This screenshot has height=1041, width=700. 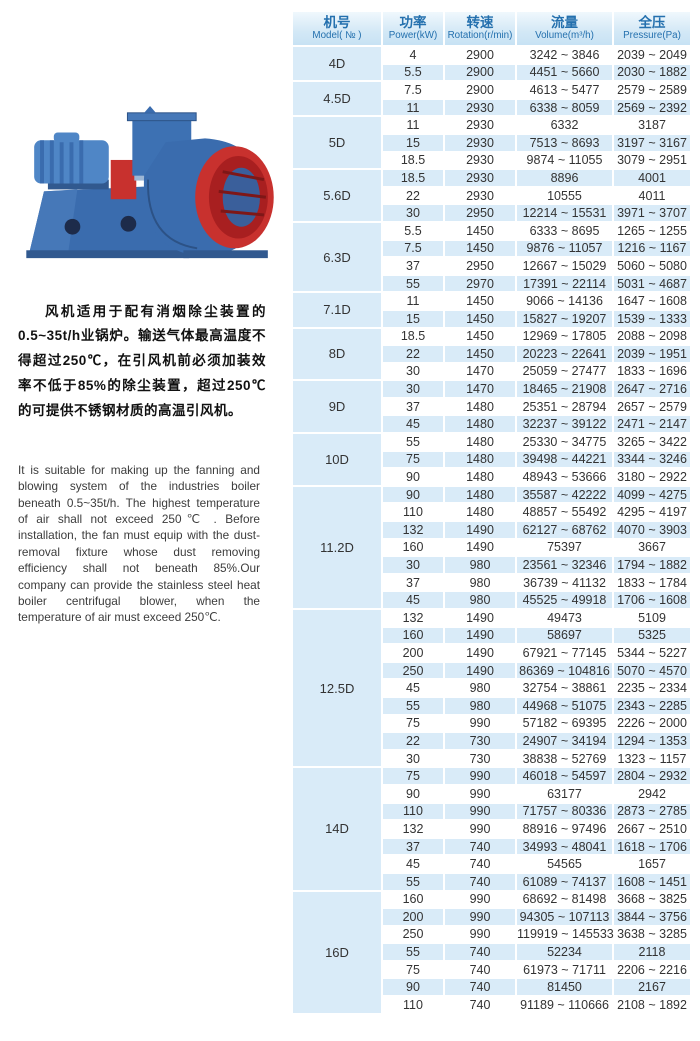 What do you see at coordinates (652, 442) in the screenshot?
I see `pressure-cell: 3265 ~ 3422` at bounding box center [652, 442].